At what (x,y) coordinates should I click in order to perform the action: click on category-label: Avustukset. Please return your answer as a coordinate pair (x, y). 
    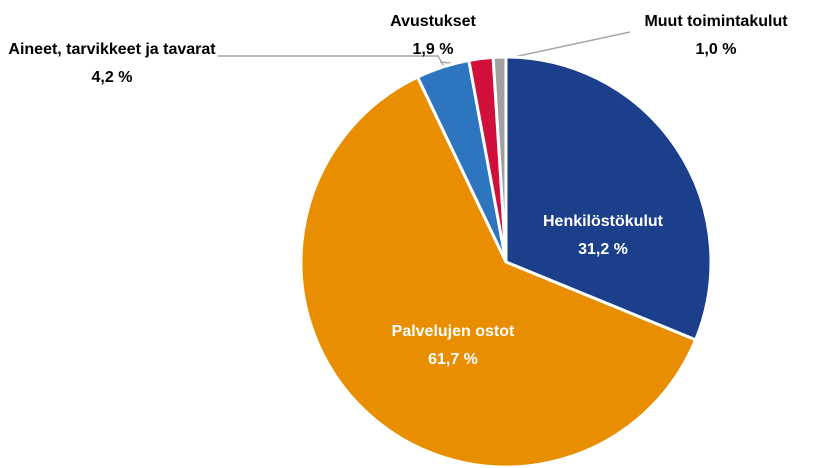
    Looking at the image, I should click on (433, 21).